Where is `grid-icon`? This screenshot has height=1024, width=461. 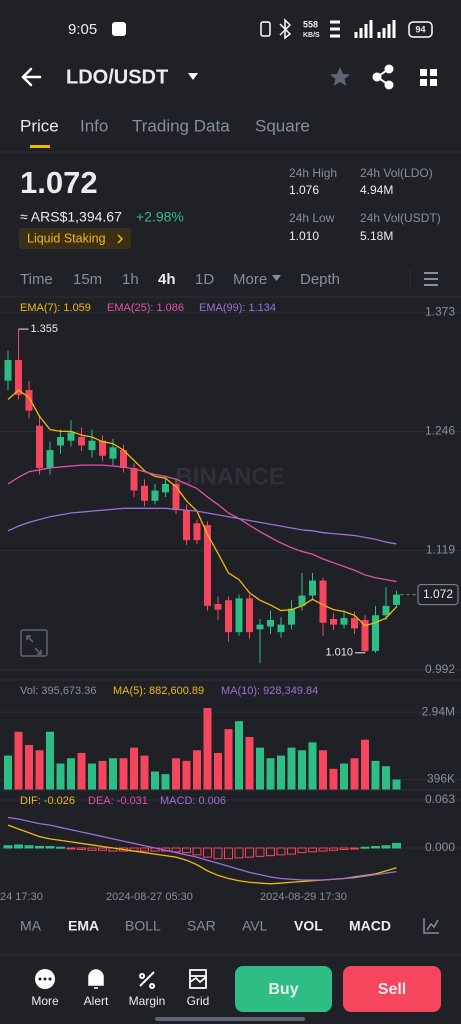
grid-icon is located at coordinates (198, 979).